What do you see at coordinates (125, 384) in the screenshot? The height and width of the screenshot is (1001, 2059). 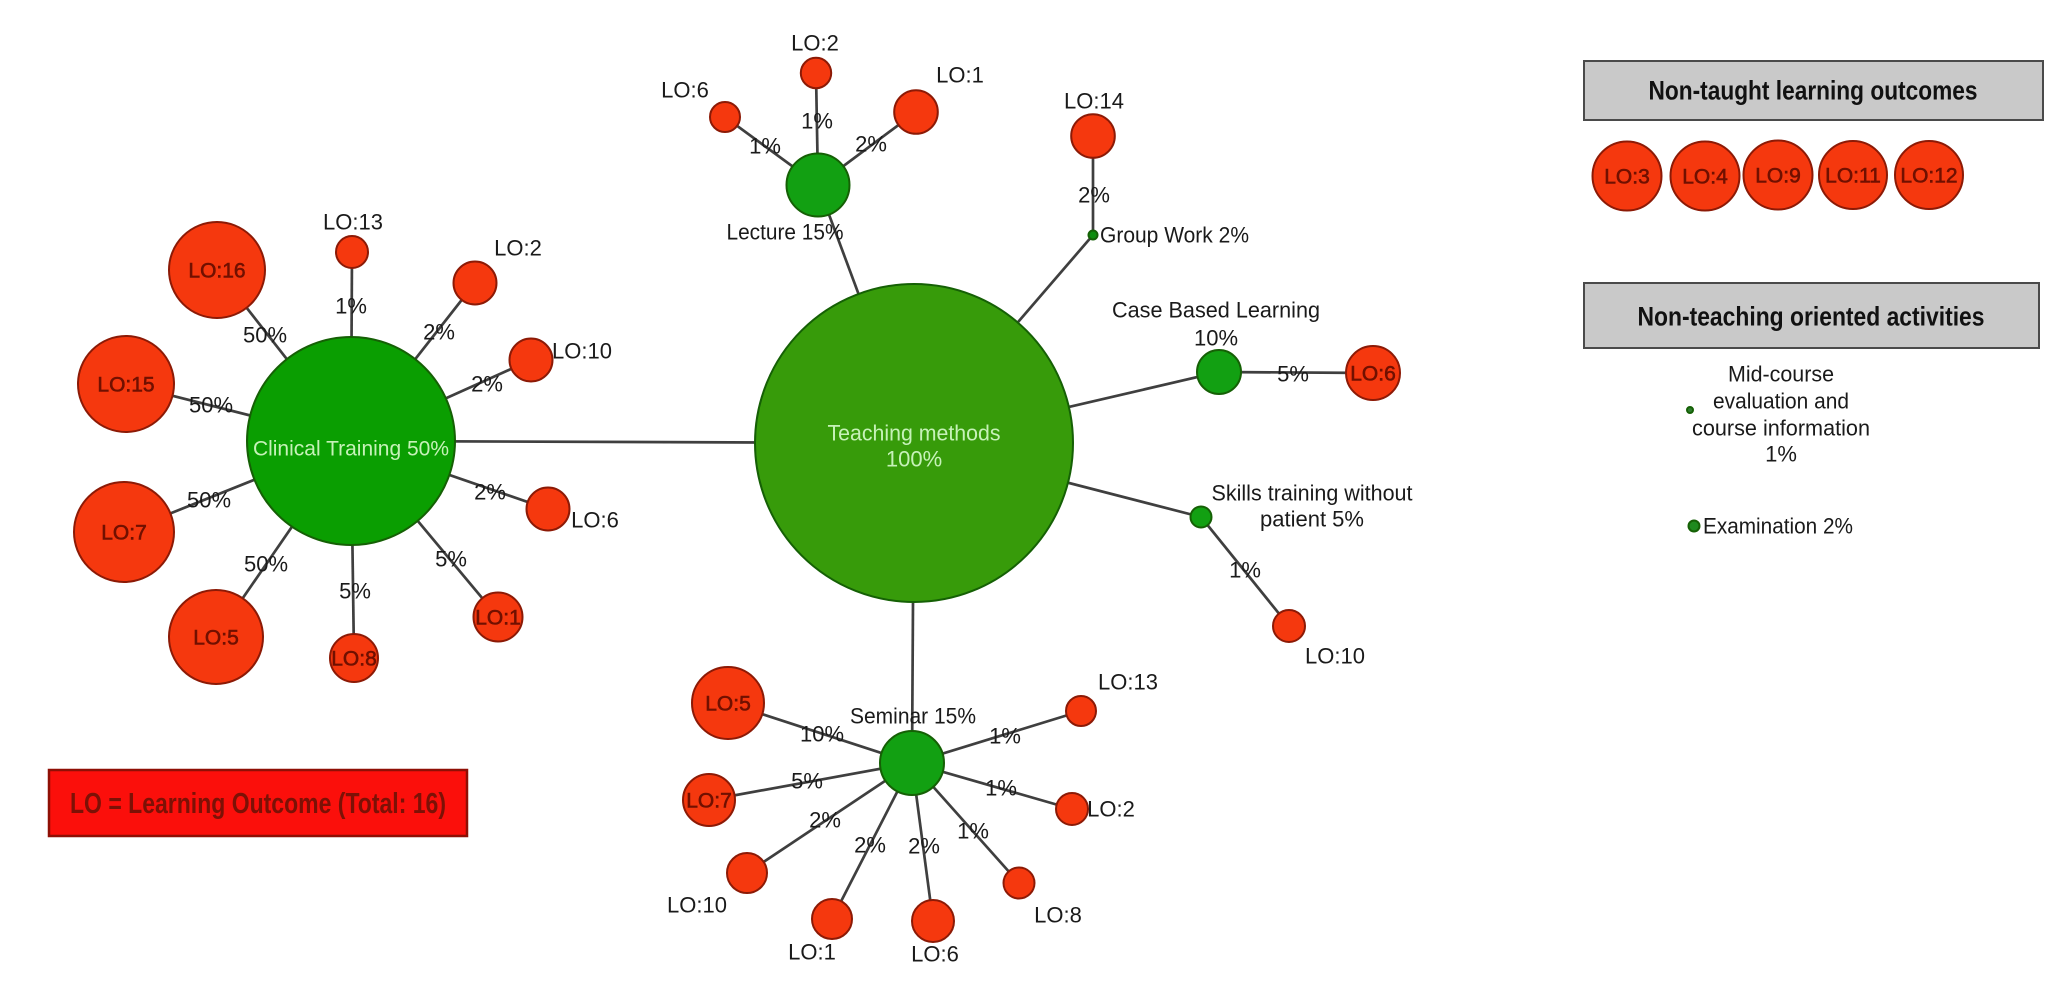 I see `svg-text: LO:15` at bounding box center [125, 384].